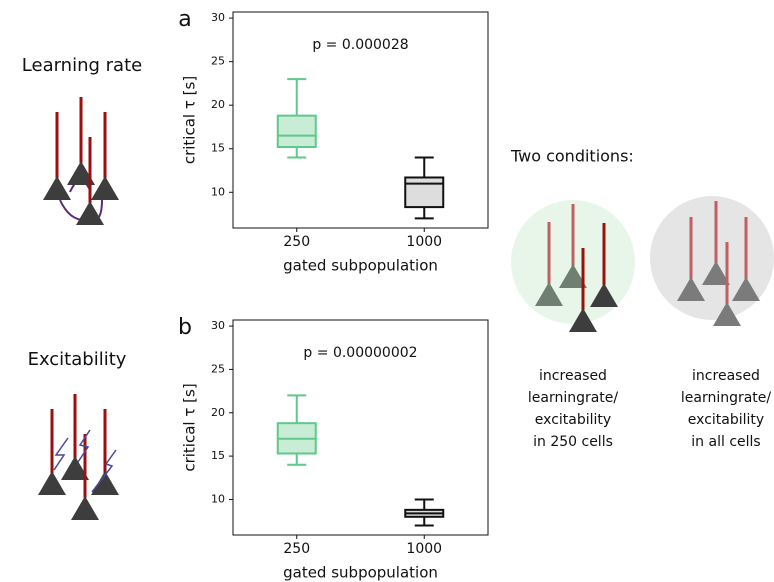 This screenshot has width=774, height=582. Describe the element at coordinates (184, 19) in the screenshot. I see `panel-label: a` at that location.